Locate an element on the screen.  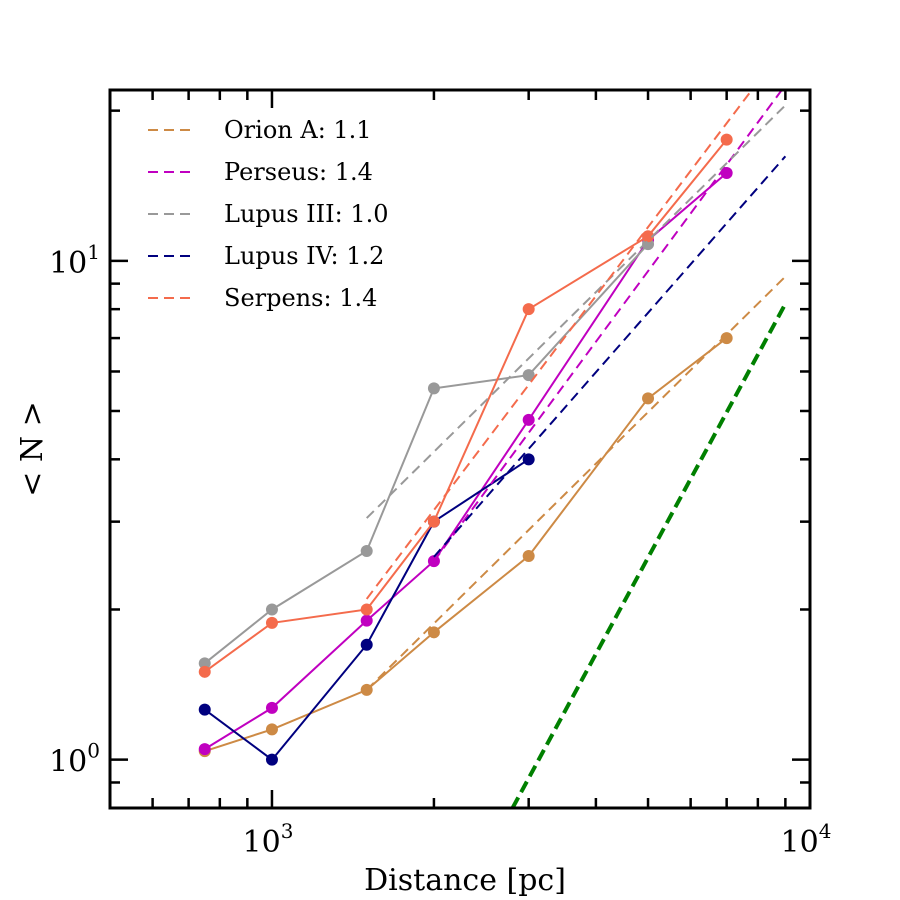
y-tick-label: 10⁰ is located at coordinates (74, 759).